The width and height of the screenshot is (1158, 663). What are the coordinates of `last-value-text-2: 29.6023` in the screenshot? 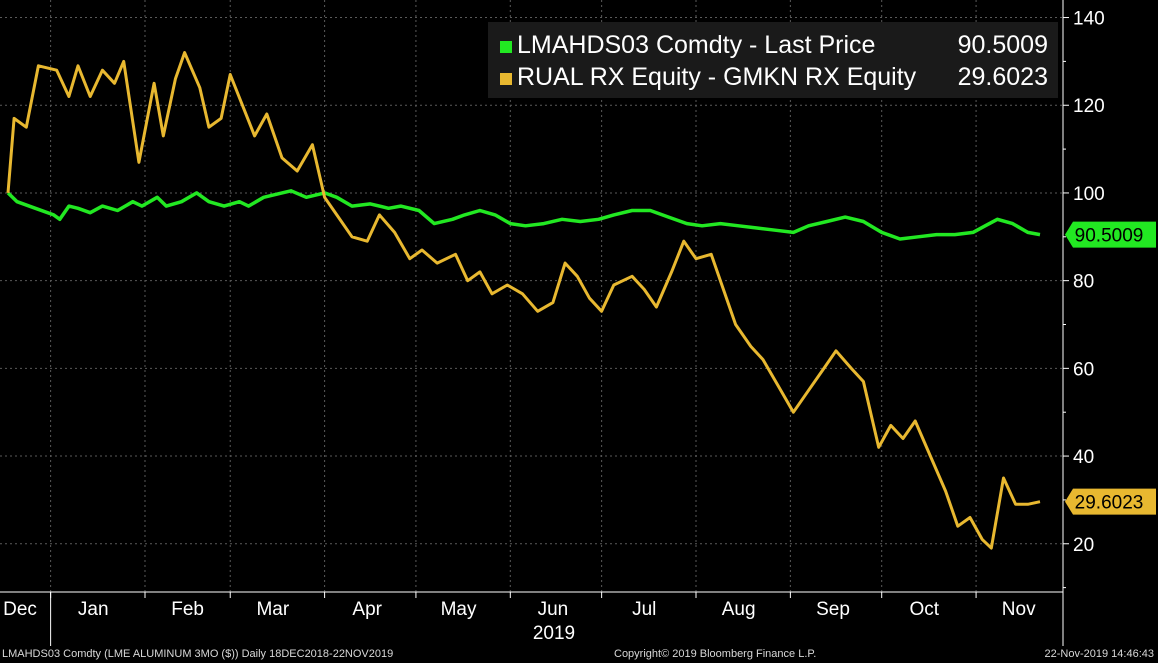 It's located at (1109, 503).